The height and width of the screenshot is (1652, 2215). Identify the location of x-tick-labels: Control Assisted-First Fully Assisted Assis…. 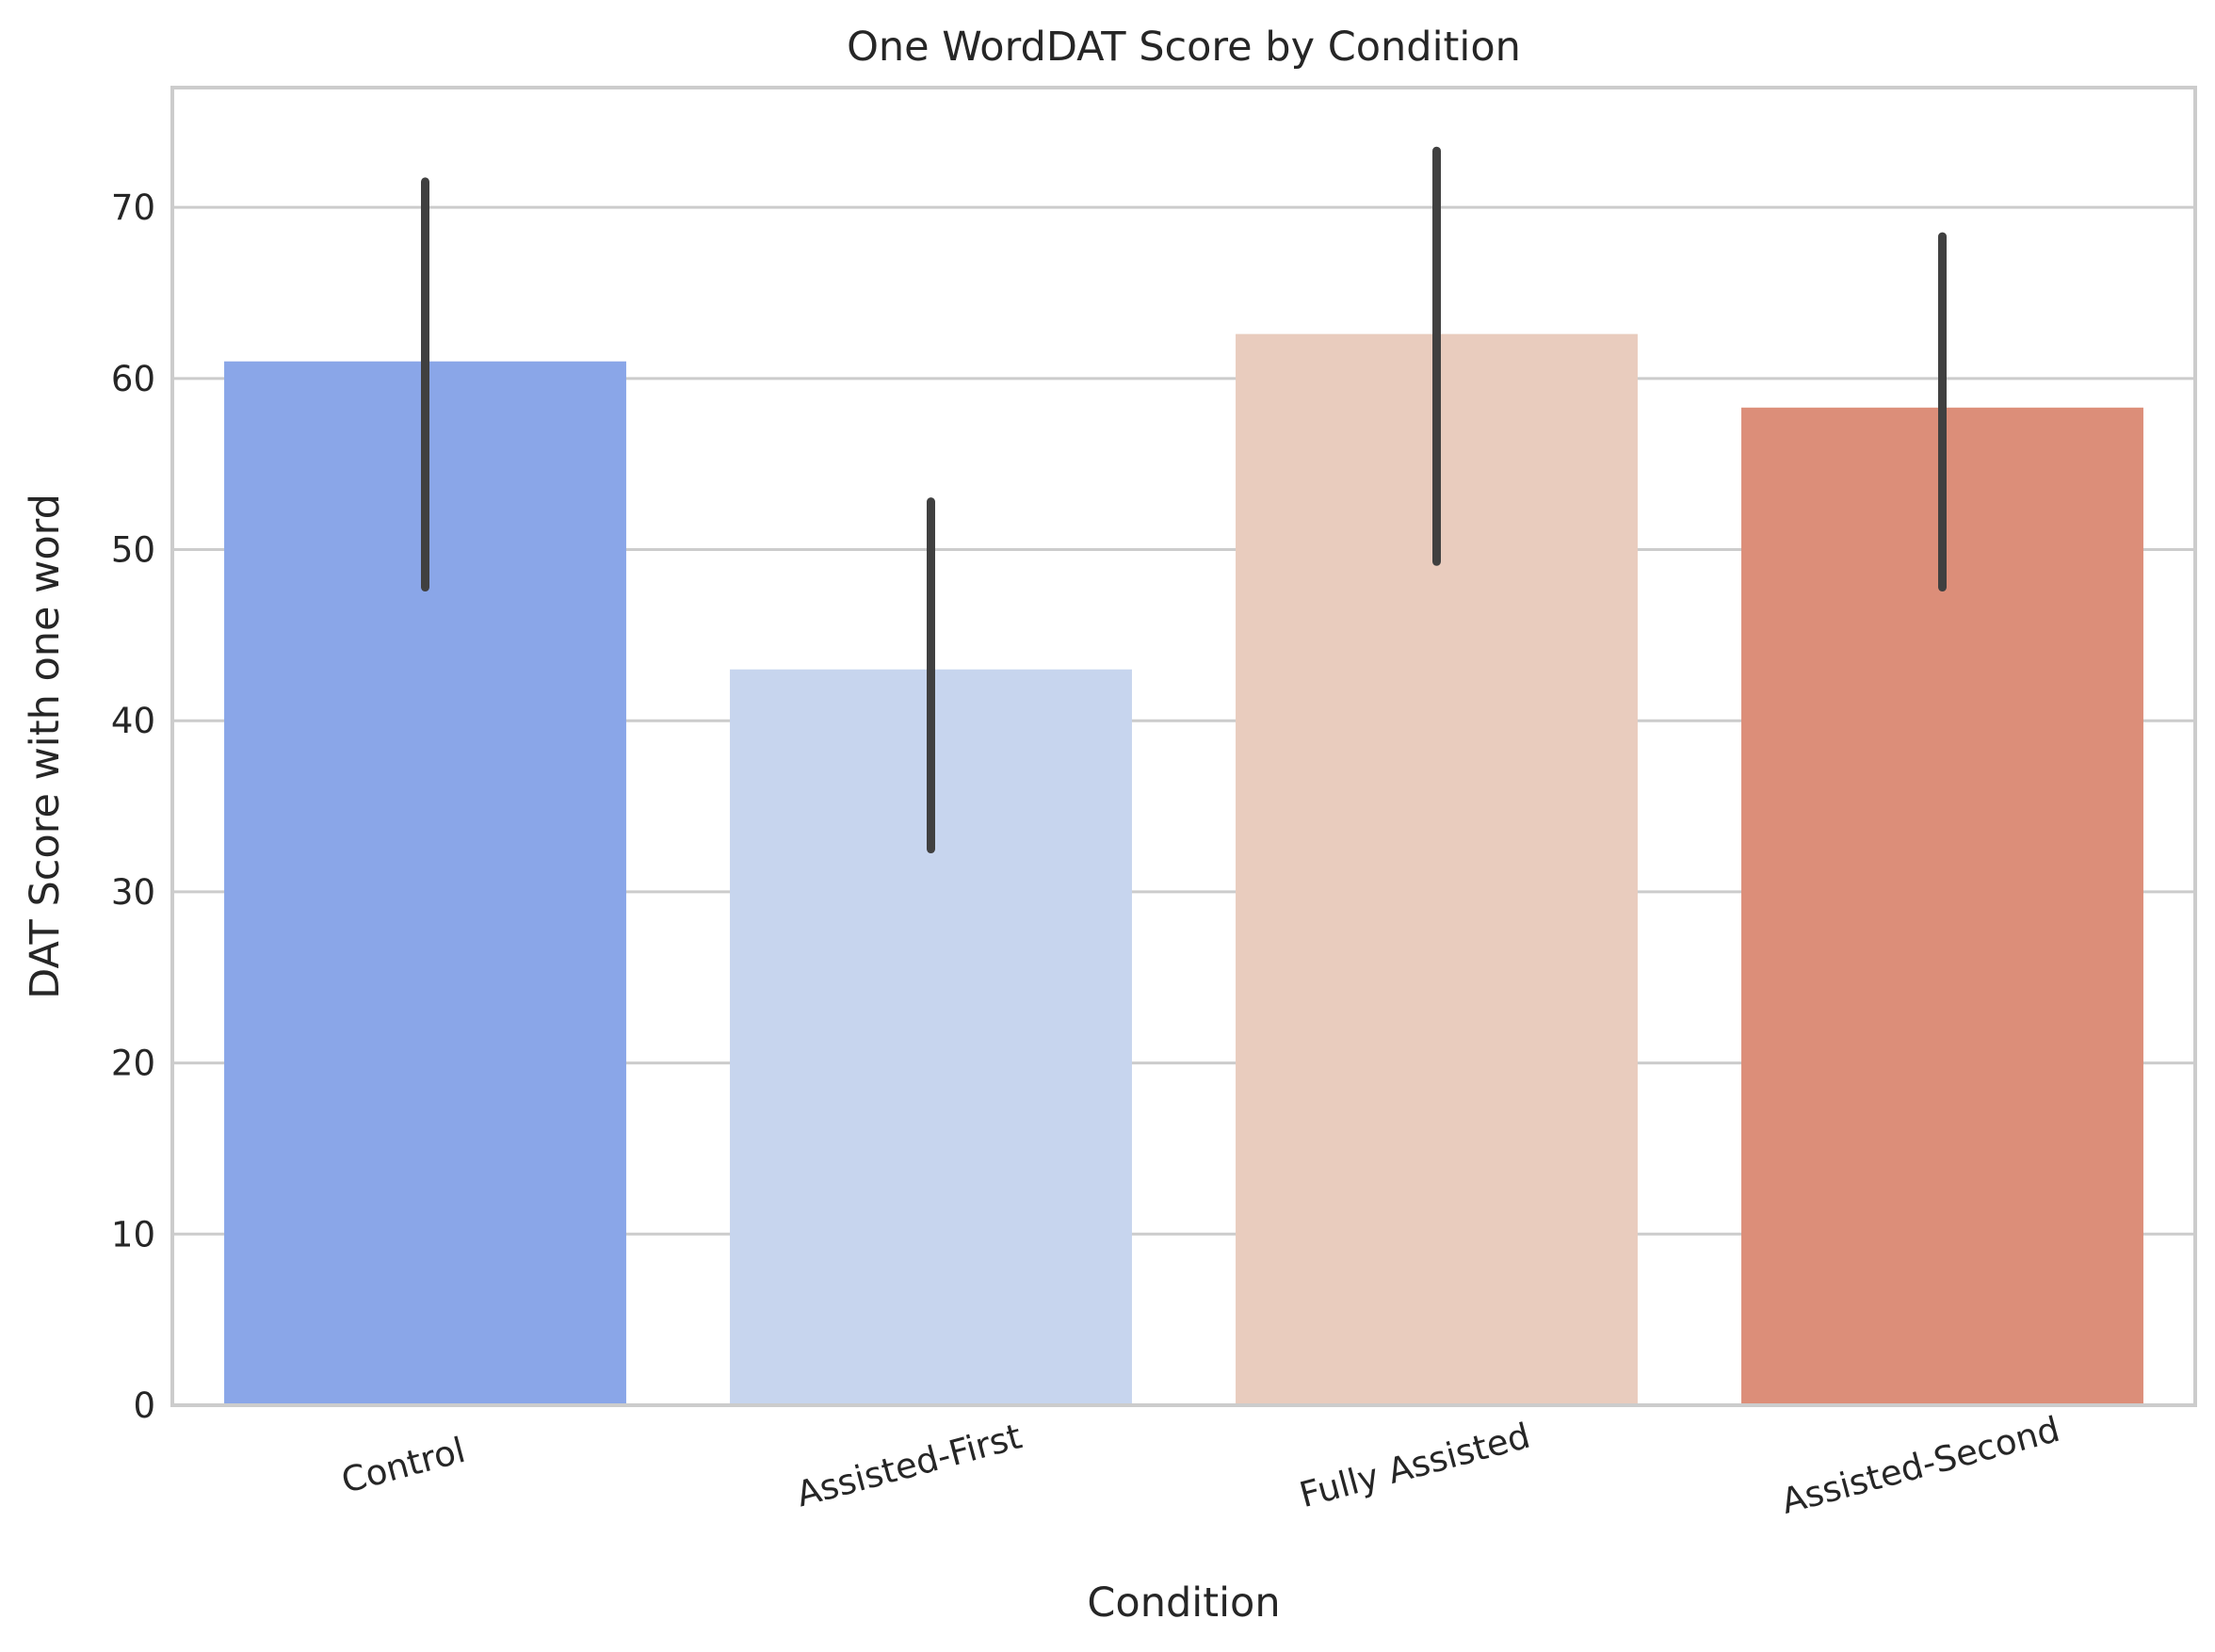
(1200, 1465).